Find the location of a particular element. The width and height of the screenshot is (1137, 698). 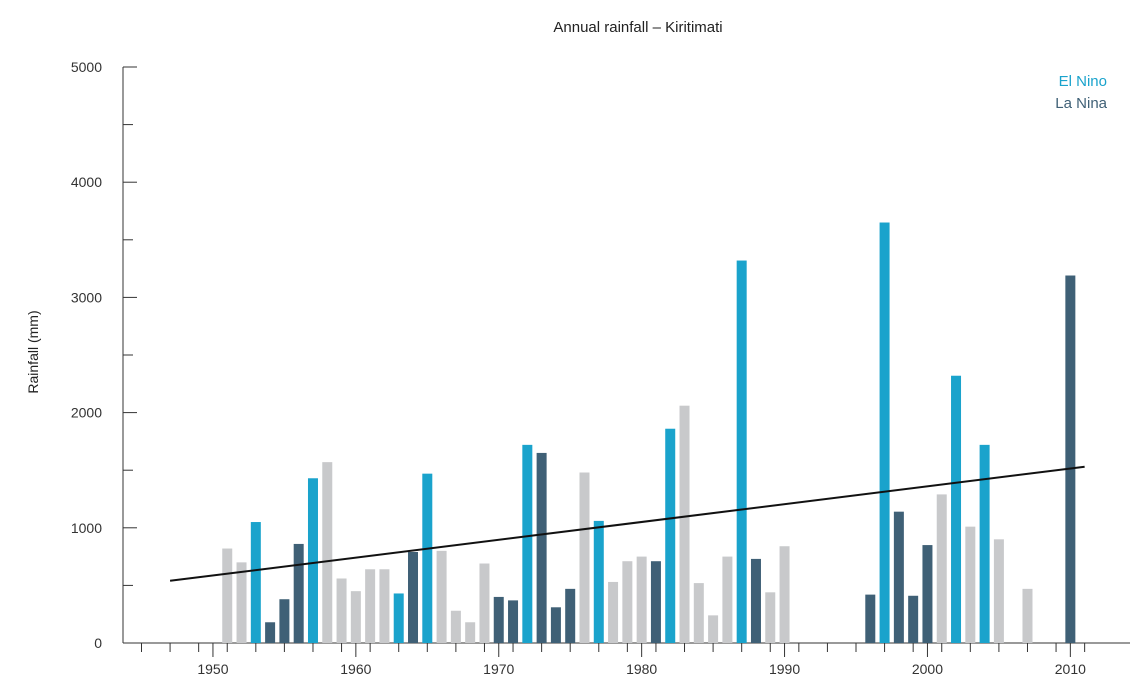

chart-title: Annual rainfall – Kiritimati is located at coordinates (637, 27).